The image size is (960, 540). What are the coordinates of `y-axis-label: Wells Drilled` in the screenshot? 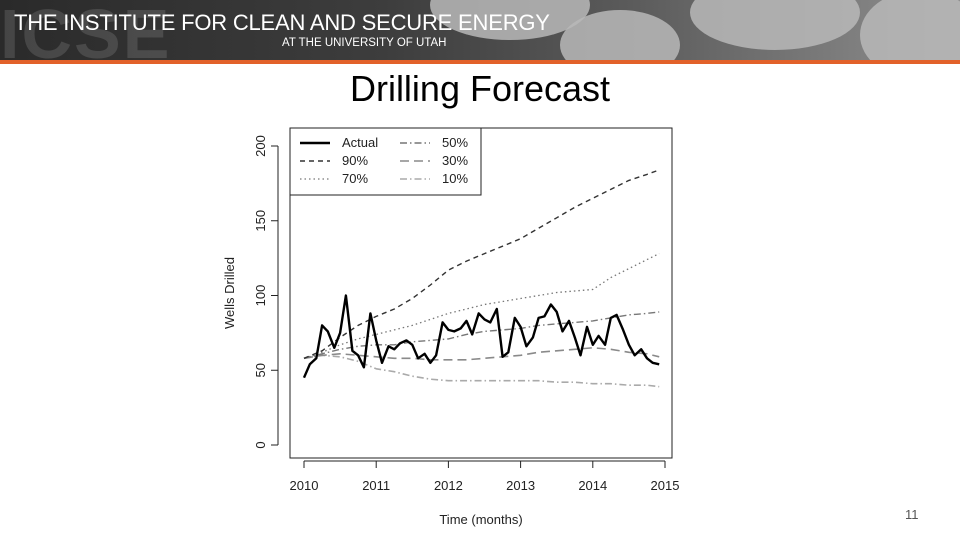 It's located at (229, 293).